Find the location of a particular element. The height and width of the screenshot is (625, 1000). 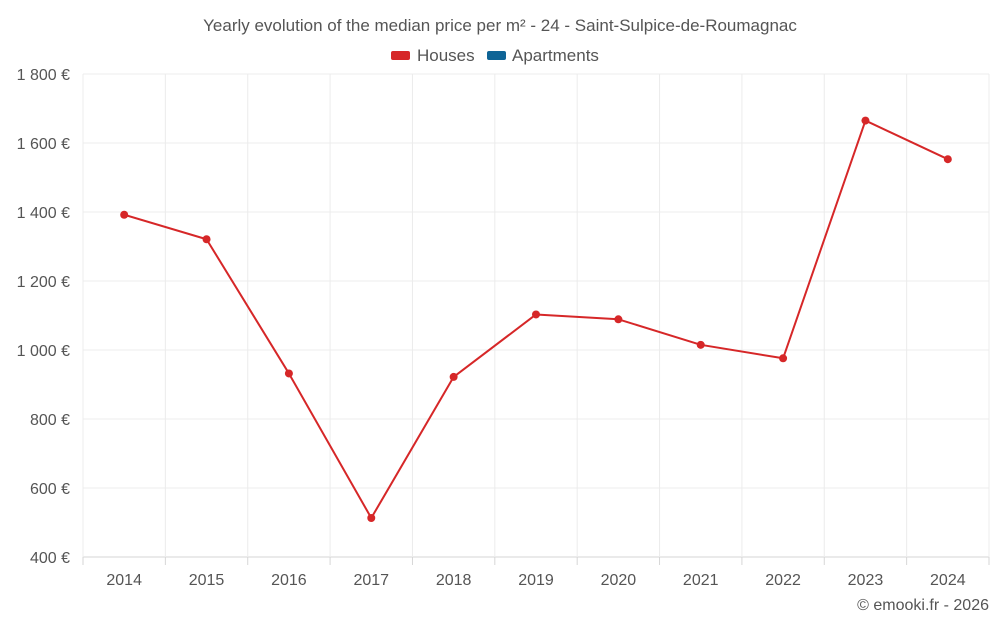

legend: Houses Apartments is located at coordinates (495, 55).